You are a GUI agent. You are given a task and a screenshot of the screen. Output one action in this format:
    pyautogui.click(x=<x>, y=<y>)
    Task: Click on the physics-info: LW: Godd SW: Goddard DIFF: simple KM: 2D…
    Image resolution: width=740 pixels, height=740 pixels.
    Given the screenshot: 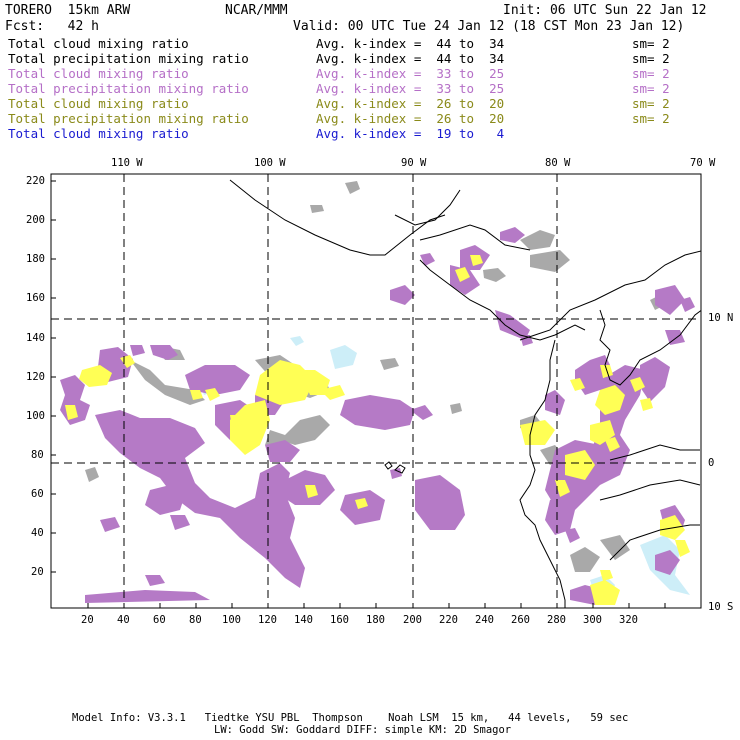 What is the action you would take?
    pyautogui.click(x=363, y=730)
    